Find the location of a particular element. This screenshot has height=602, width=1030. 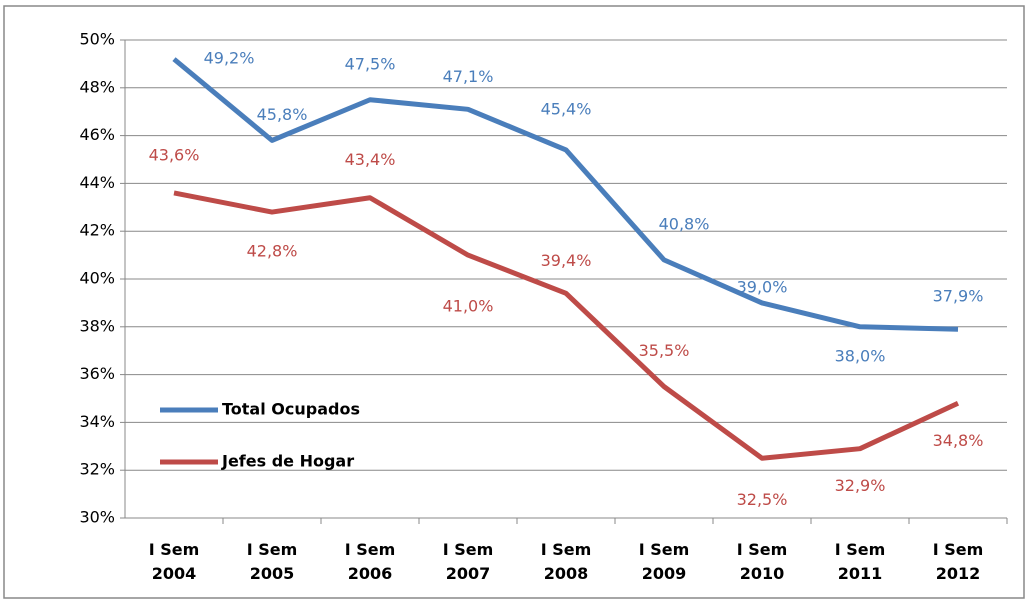

data-label: 37,9% is located at coordinates (958, 296).